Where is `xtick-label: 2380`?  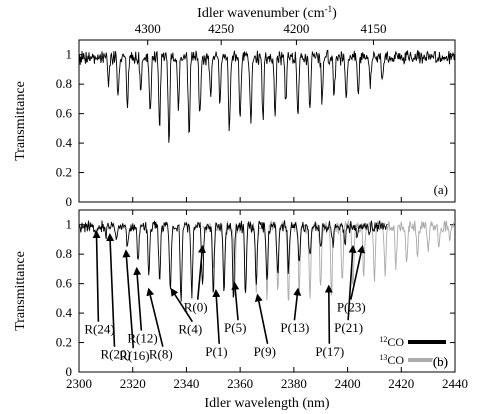 xtick-label: 2380 is located at coordinates (294, 383).